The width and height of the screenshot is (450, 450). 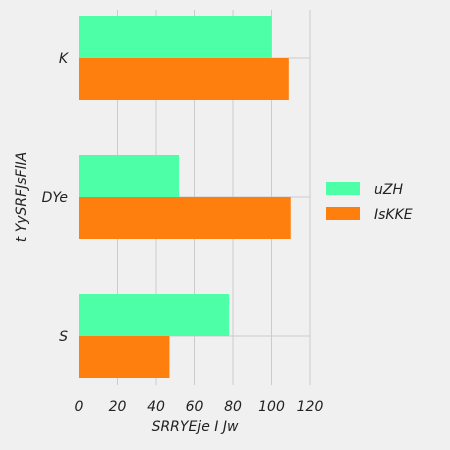 I want to click on bar-uZH-K, so click(x=175, y=37).